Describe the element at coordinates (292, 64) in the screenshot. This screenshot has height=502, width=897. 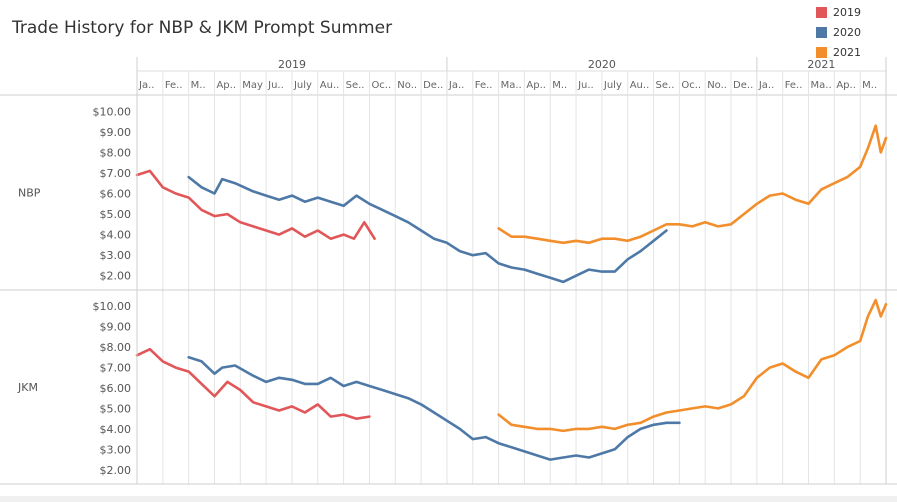
I see `year-label-2019: 2019` at that location.